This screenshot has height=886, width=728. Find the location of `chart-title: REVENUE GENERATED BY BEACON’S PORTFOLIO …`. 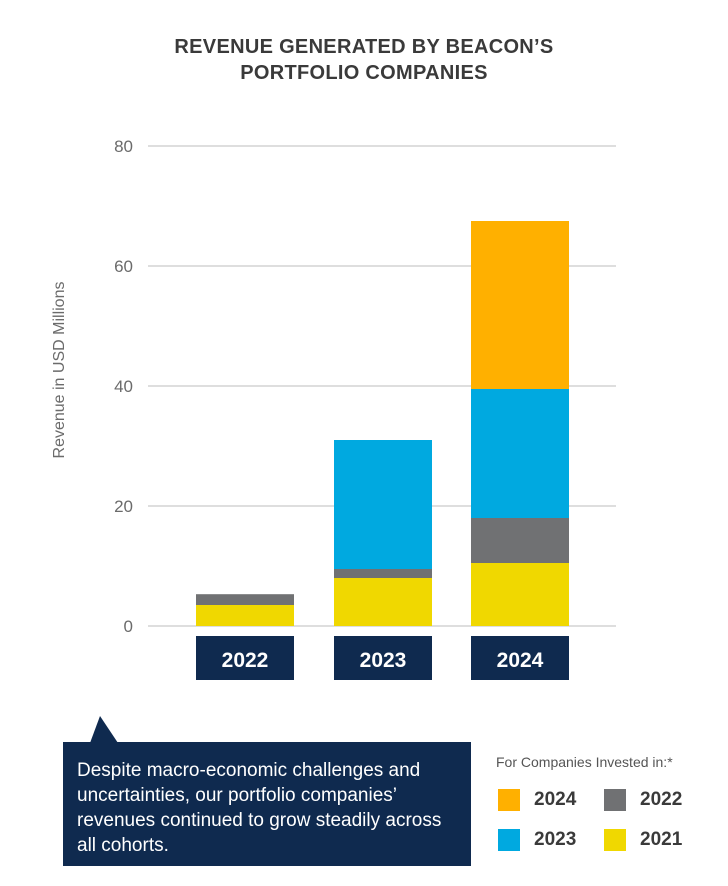

chart-title: REVENUE GENERATED BY BEACON’S PORTFOLIO … is located at coordinates (364, 60).